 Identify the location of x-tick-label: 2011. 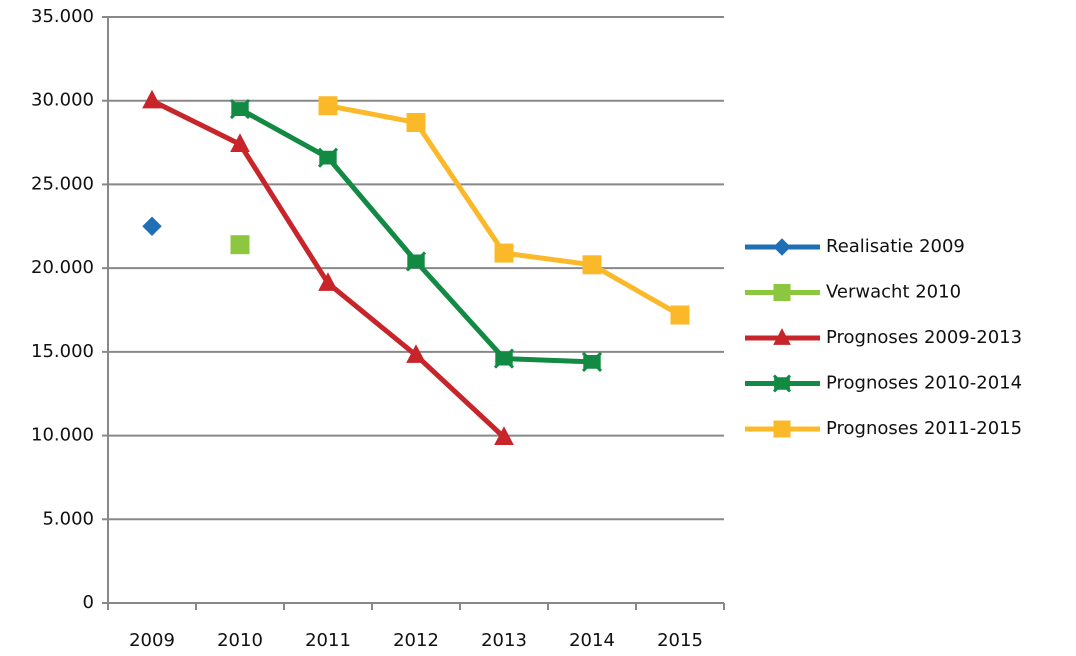
(328, 640).